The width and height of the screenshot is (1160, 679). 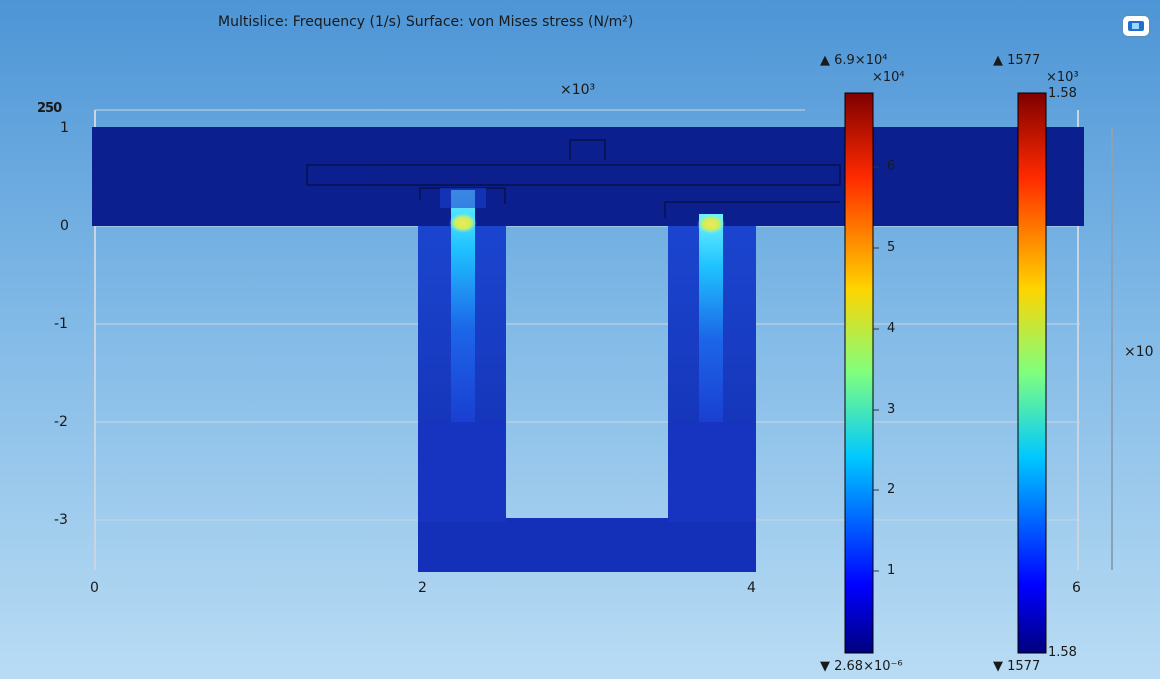 I want to click on view-button, so click(x=1136, y=26).